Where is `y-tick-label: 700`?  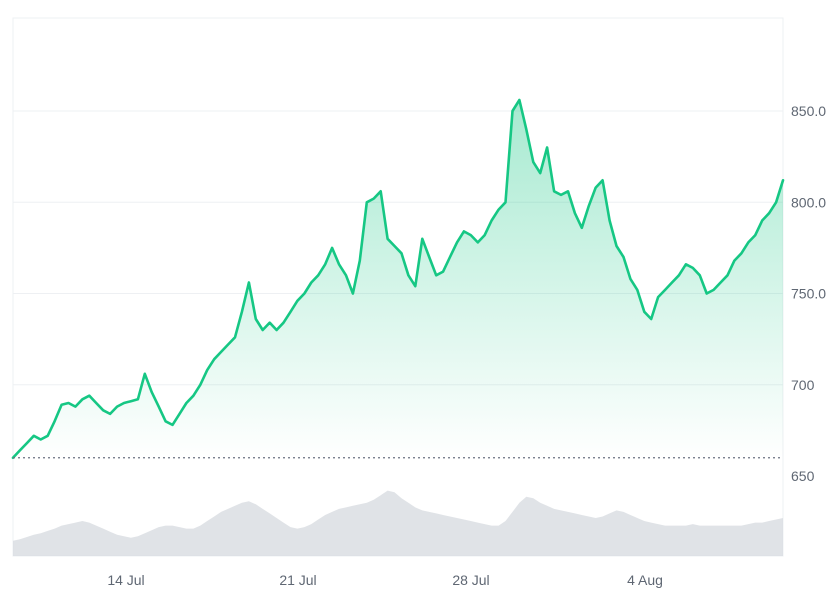 y-tick-label: 700 is located at coordinates (803, 385).